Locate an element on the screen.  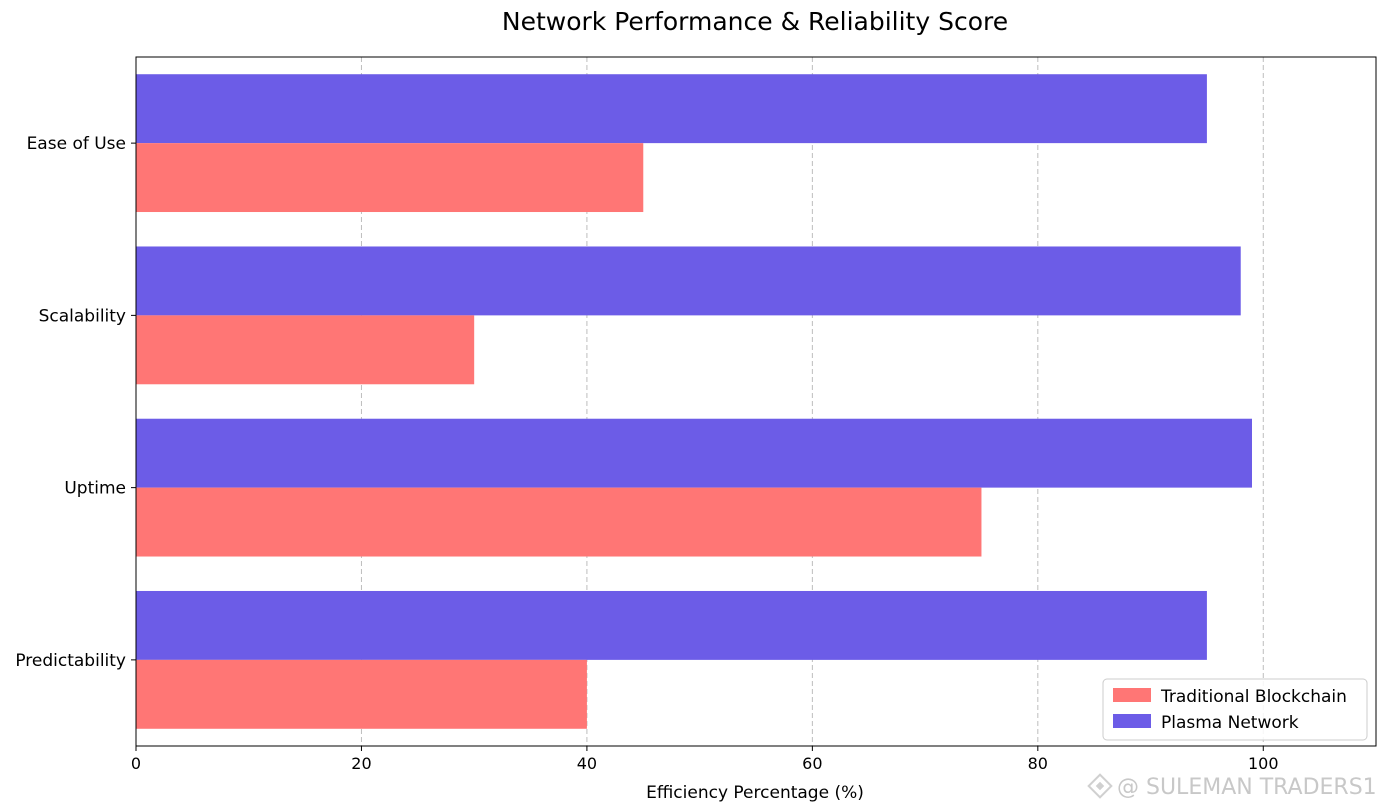
watermark-logo-icon is located at coordinates (1100, 786).